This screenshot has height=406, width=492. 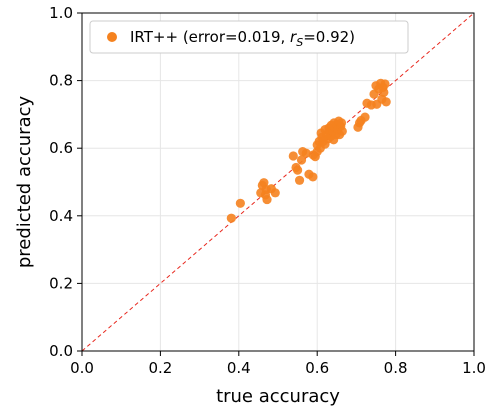 What do you see at coordinates (239, 368) in the screenshot?
I see `x-tick-label: 0.4` at bounding box center [239, 368].